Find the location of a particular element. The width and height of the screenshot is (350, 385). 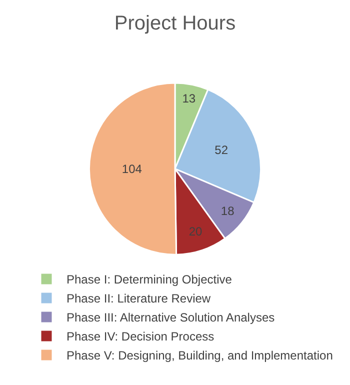

data-label: 52 is located at coordinates (221, 149).